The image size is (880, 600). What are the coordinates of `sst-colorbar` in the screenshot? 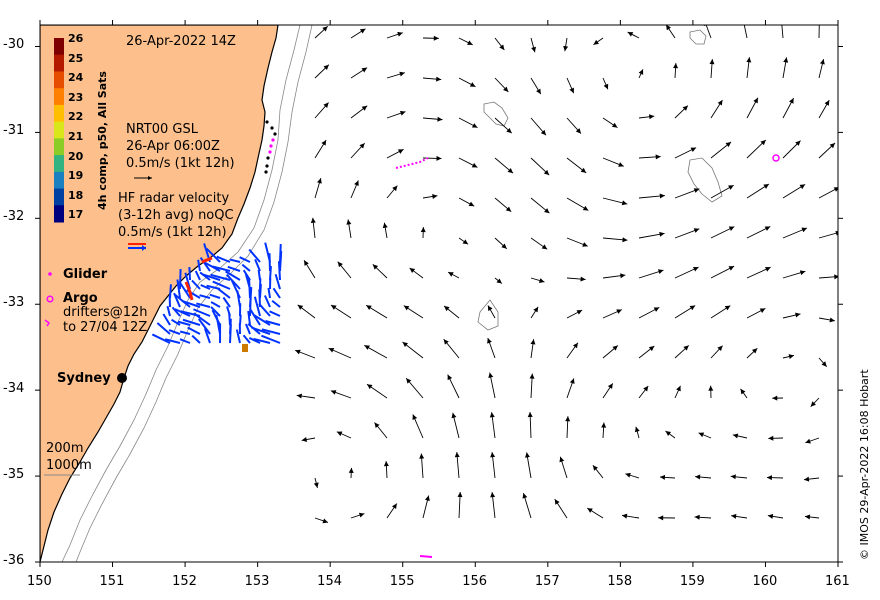 It's located at (59, 130).